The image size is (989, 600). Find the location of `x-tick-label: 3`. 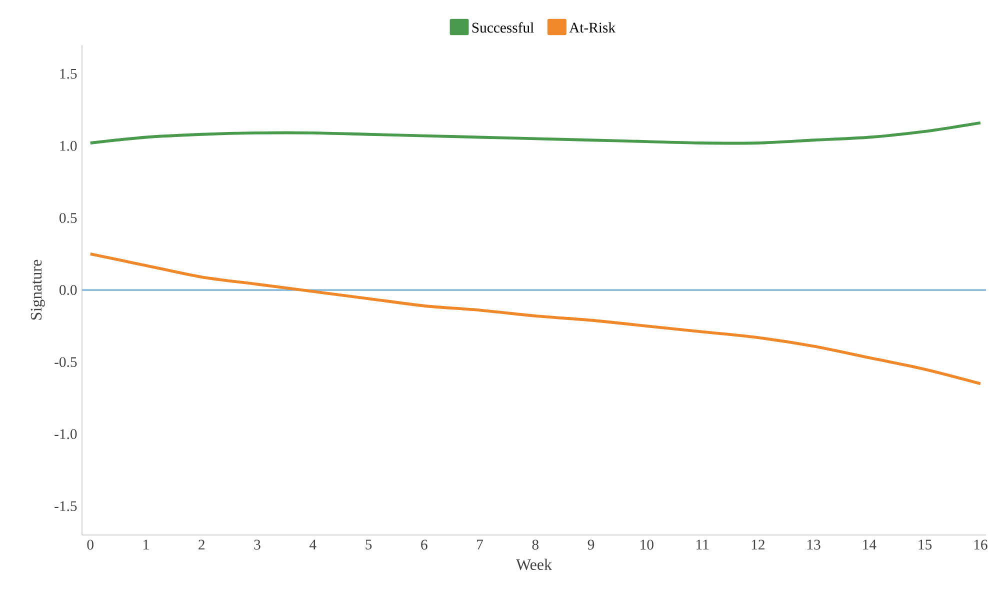

x-tick-label: 3 is located at coordinates (257, 545).